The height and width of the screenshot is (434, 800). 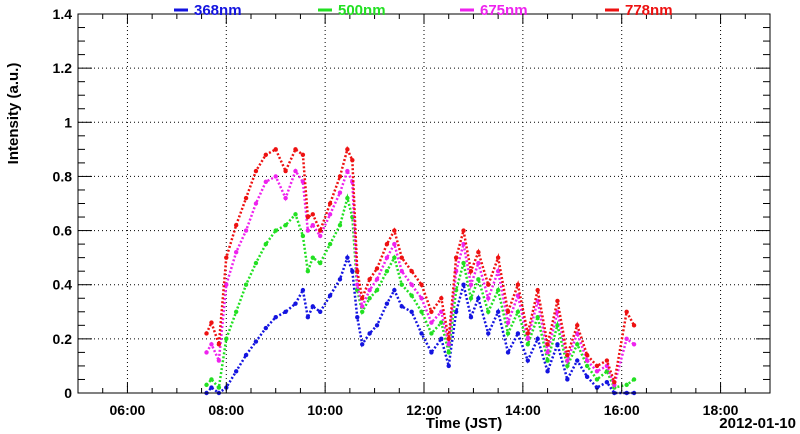 I want to click on legend-entry: 778nm, so click(x=639, y=10).